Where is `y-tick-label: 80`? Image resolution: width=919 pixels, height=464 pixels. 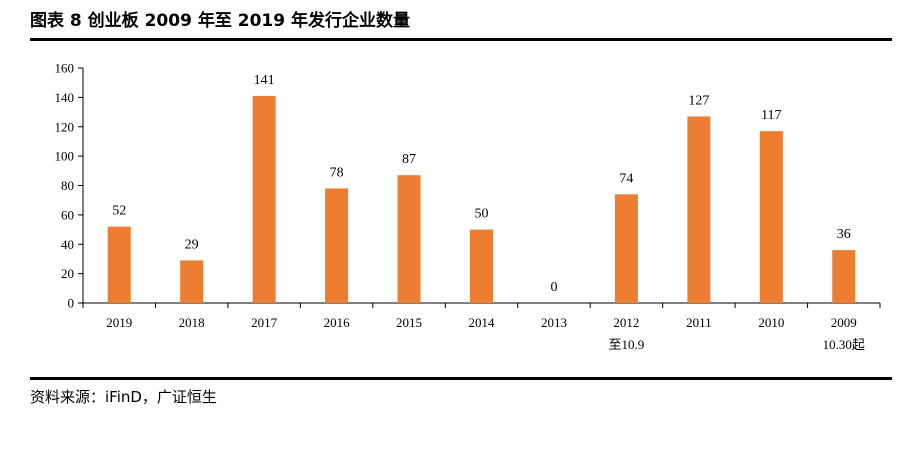 y-tick-label: 80 is located at coordinates (67, 185).